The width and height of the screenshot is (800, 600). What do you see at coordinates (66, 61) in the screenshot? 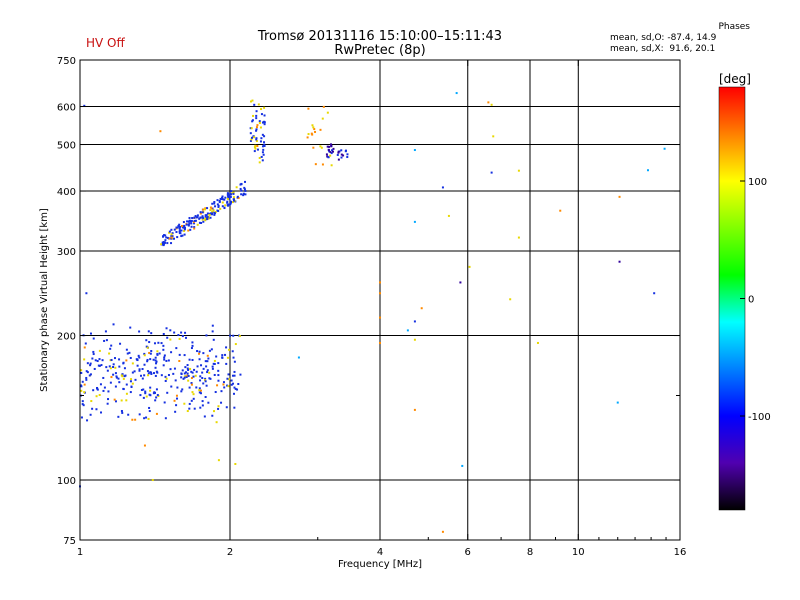
I see `y-tick-label: 750` at bounding box center [66, 61].